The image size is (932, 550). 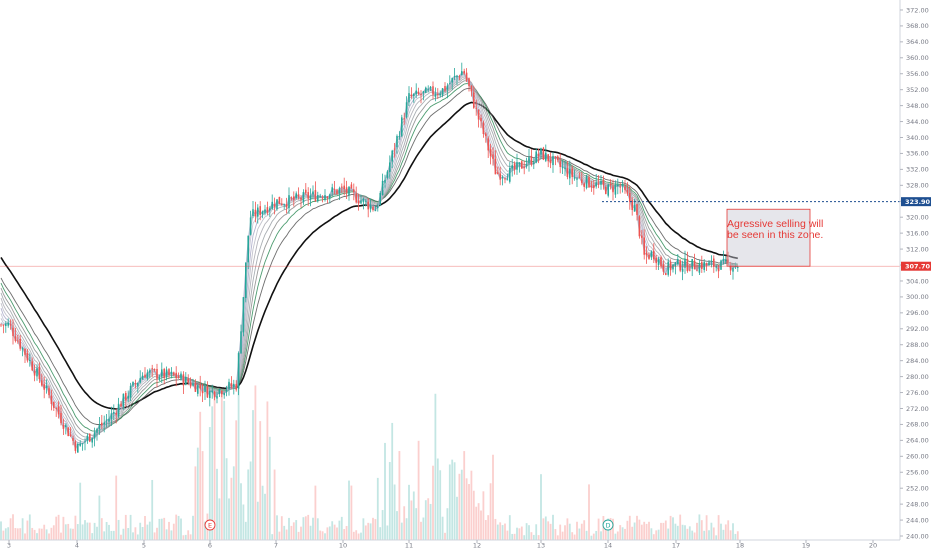 What do you see at coordinates (917, 233) in the screenshot?
I see `y-tick-label: 316.00` at bounding box center [917, 233].